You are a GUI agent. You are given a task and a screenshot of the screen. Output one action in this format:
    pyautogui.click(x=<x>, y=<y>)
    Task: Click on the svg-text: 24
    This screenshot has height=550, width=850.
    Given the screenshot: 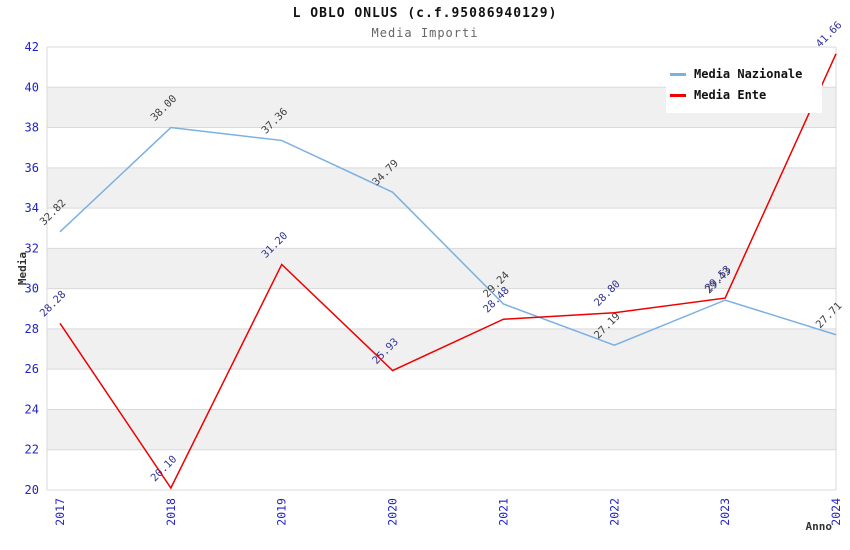 What is the action you would take?
    pyautogui.click(x=32, y=409)
    